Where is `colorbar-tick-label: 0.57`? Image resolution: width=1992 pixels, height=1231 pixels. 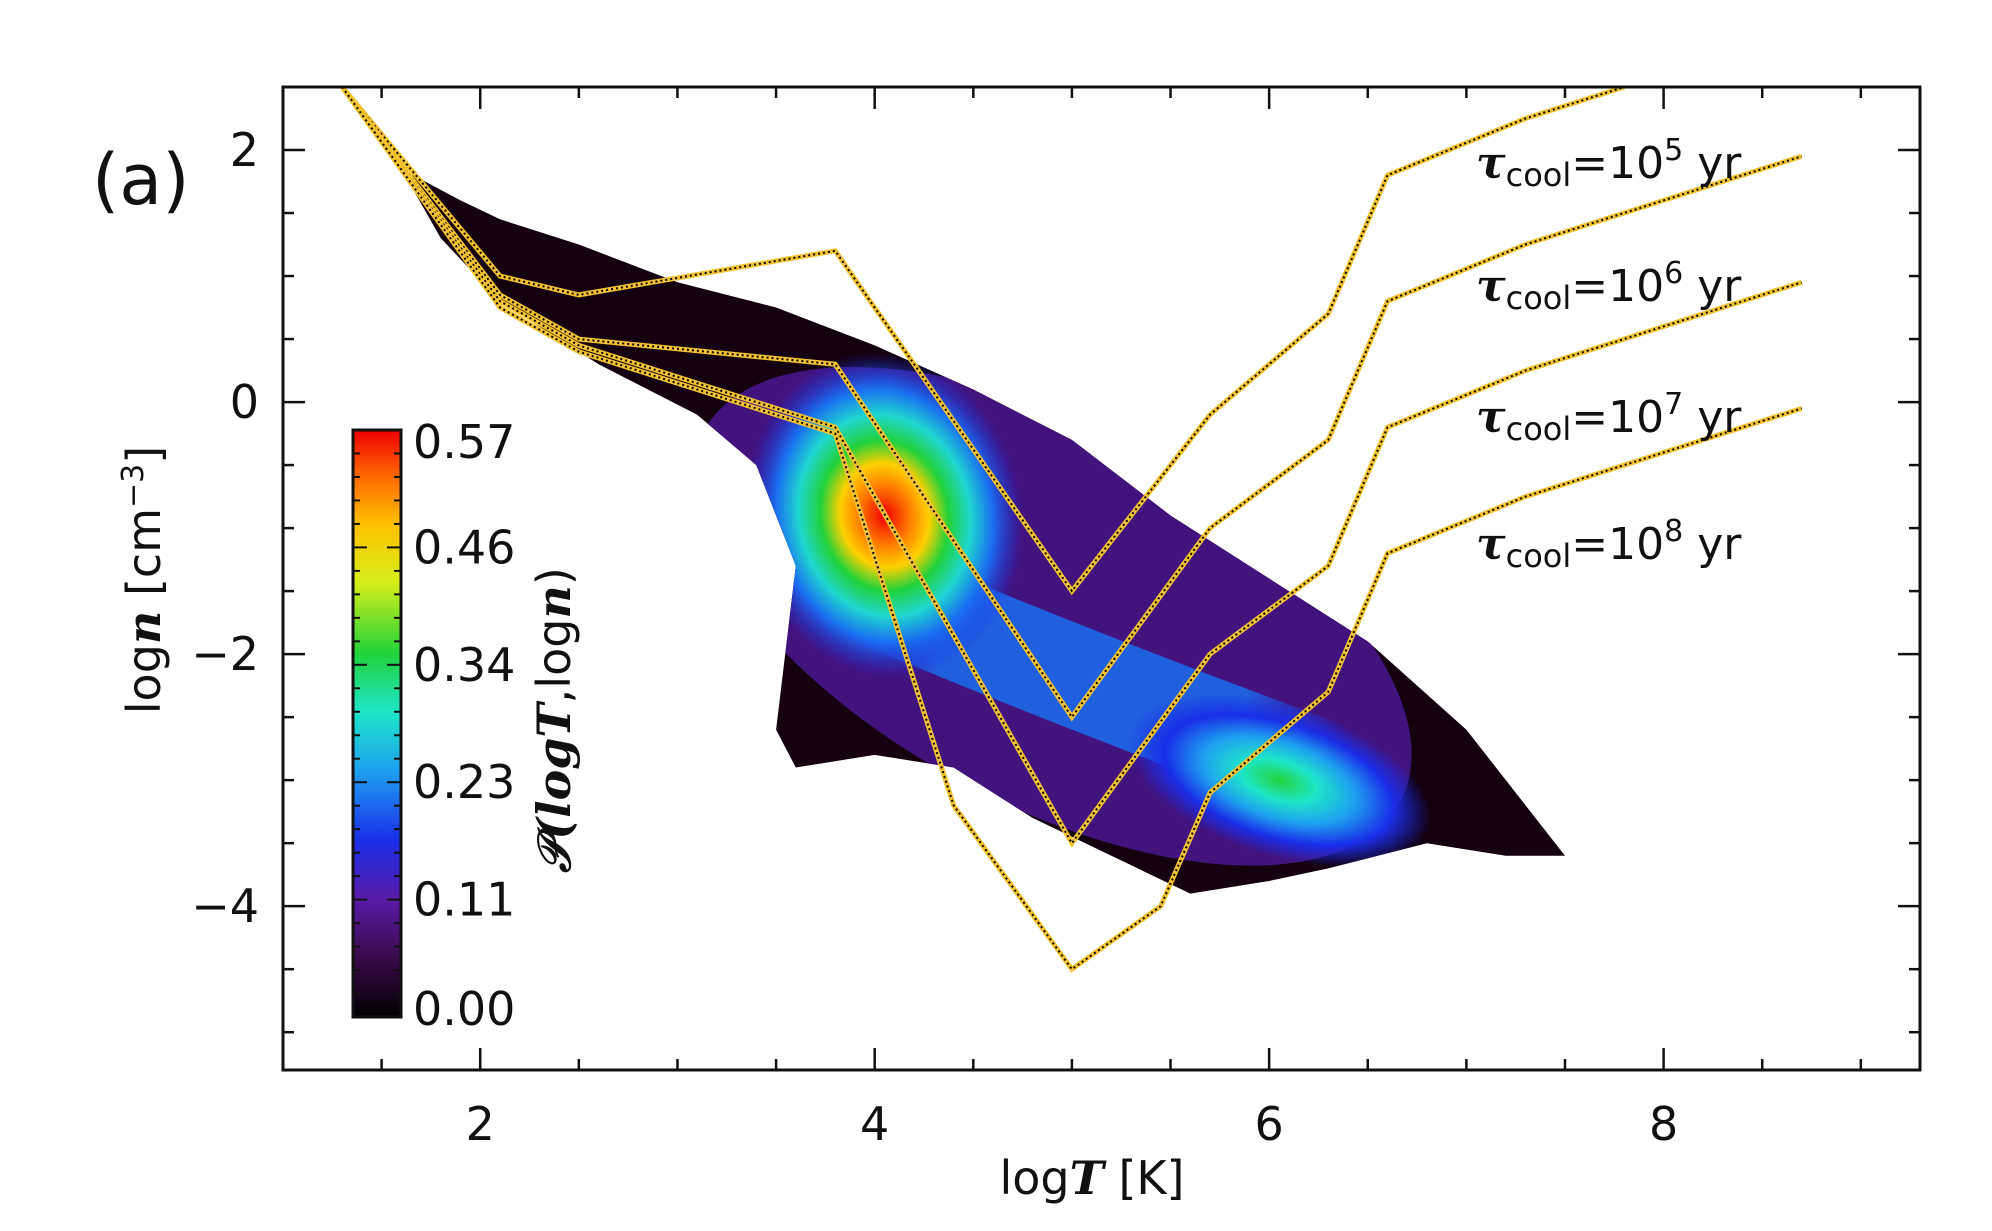 colorbar-tick-label: 0.57 is located at coordinates (464, 442).